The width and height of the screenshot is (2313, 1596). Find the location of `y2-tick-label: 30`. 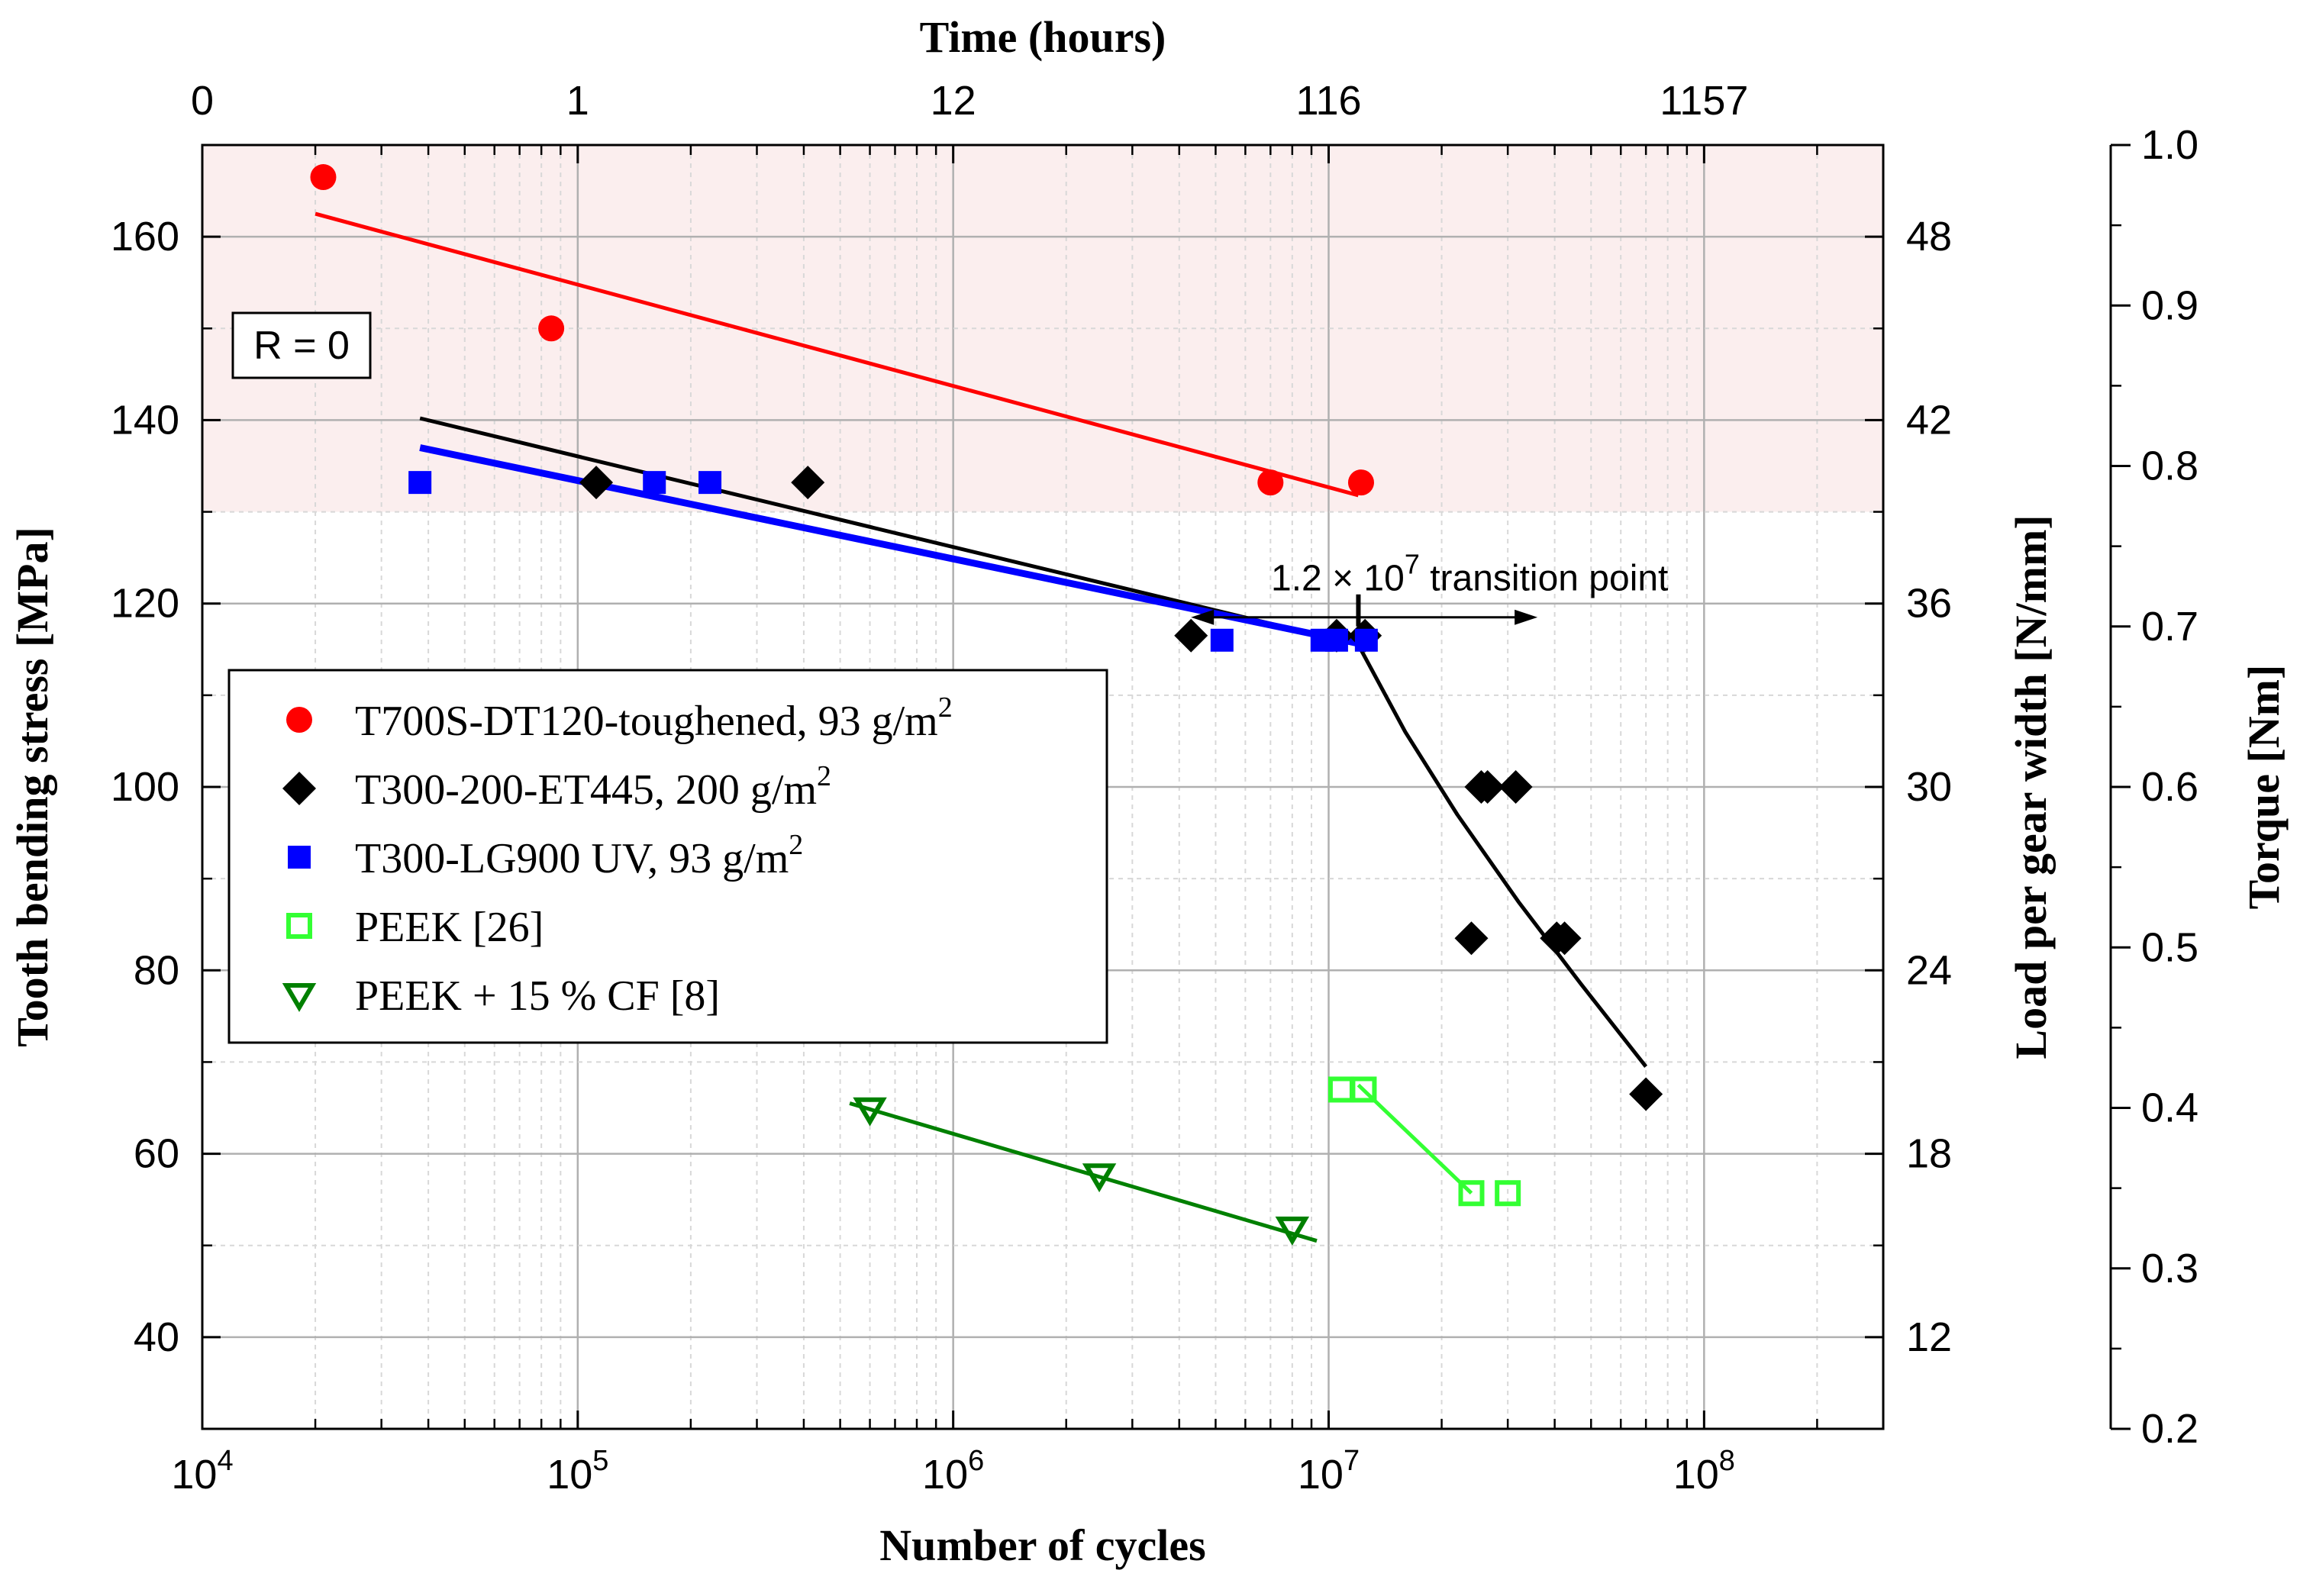

y2-tick-label: 30 is located at coordinates (1929, 787).